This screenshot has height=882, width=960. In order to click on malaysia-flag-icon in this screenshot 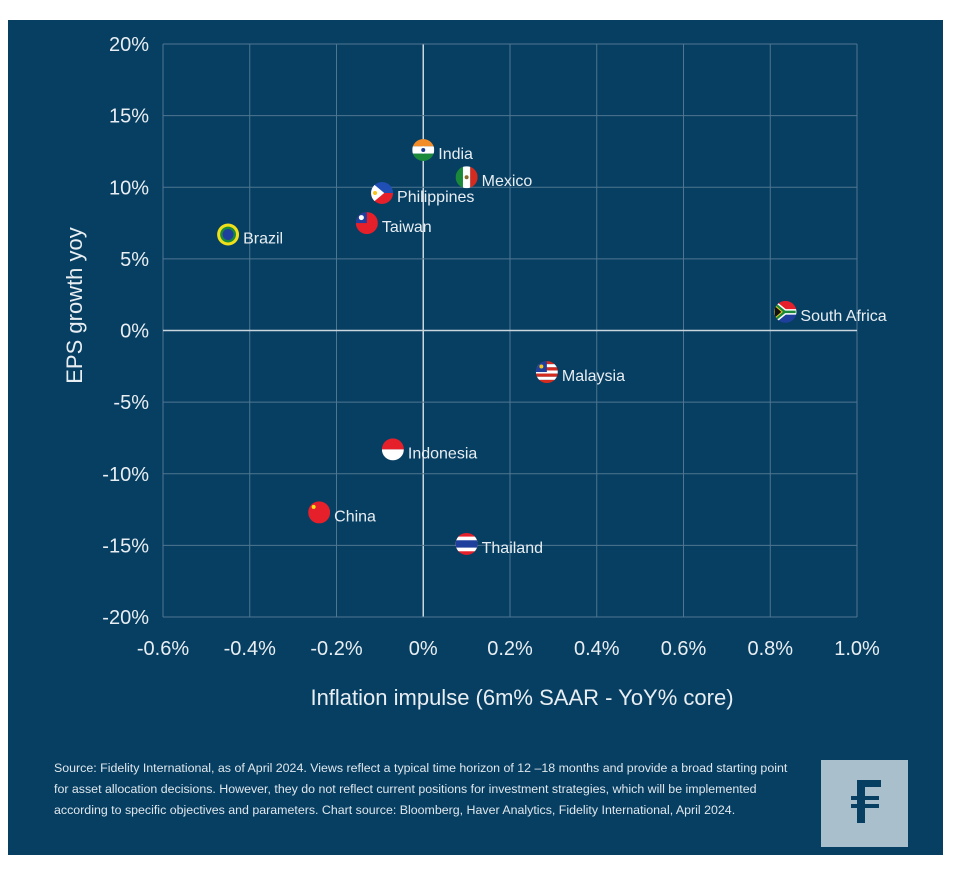, I will do `click(546, 372)`.